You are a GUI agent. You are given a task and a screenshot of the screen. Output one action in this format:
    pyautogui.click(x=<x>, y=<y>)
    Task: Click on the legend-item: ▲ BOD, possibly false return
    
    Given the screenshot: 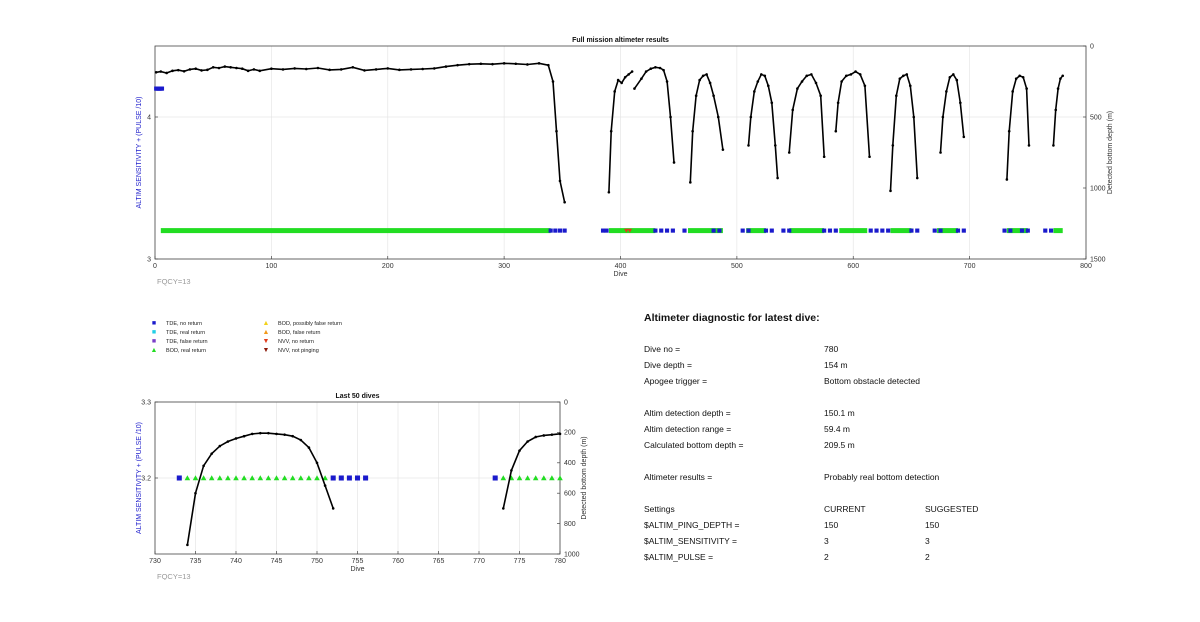 What is the action you would take?
    pyautogui.click(x=302, y=323)
    